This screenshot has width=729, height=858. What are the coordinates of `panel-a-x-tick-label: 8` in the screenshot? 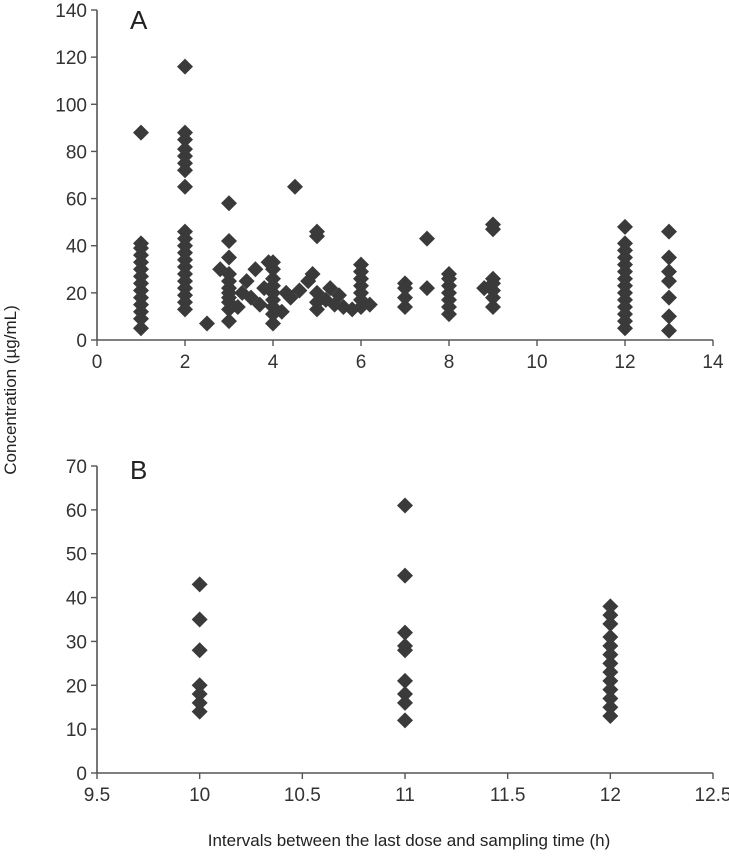 It's located at (449, 362).